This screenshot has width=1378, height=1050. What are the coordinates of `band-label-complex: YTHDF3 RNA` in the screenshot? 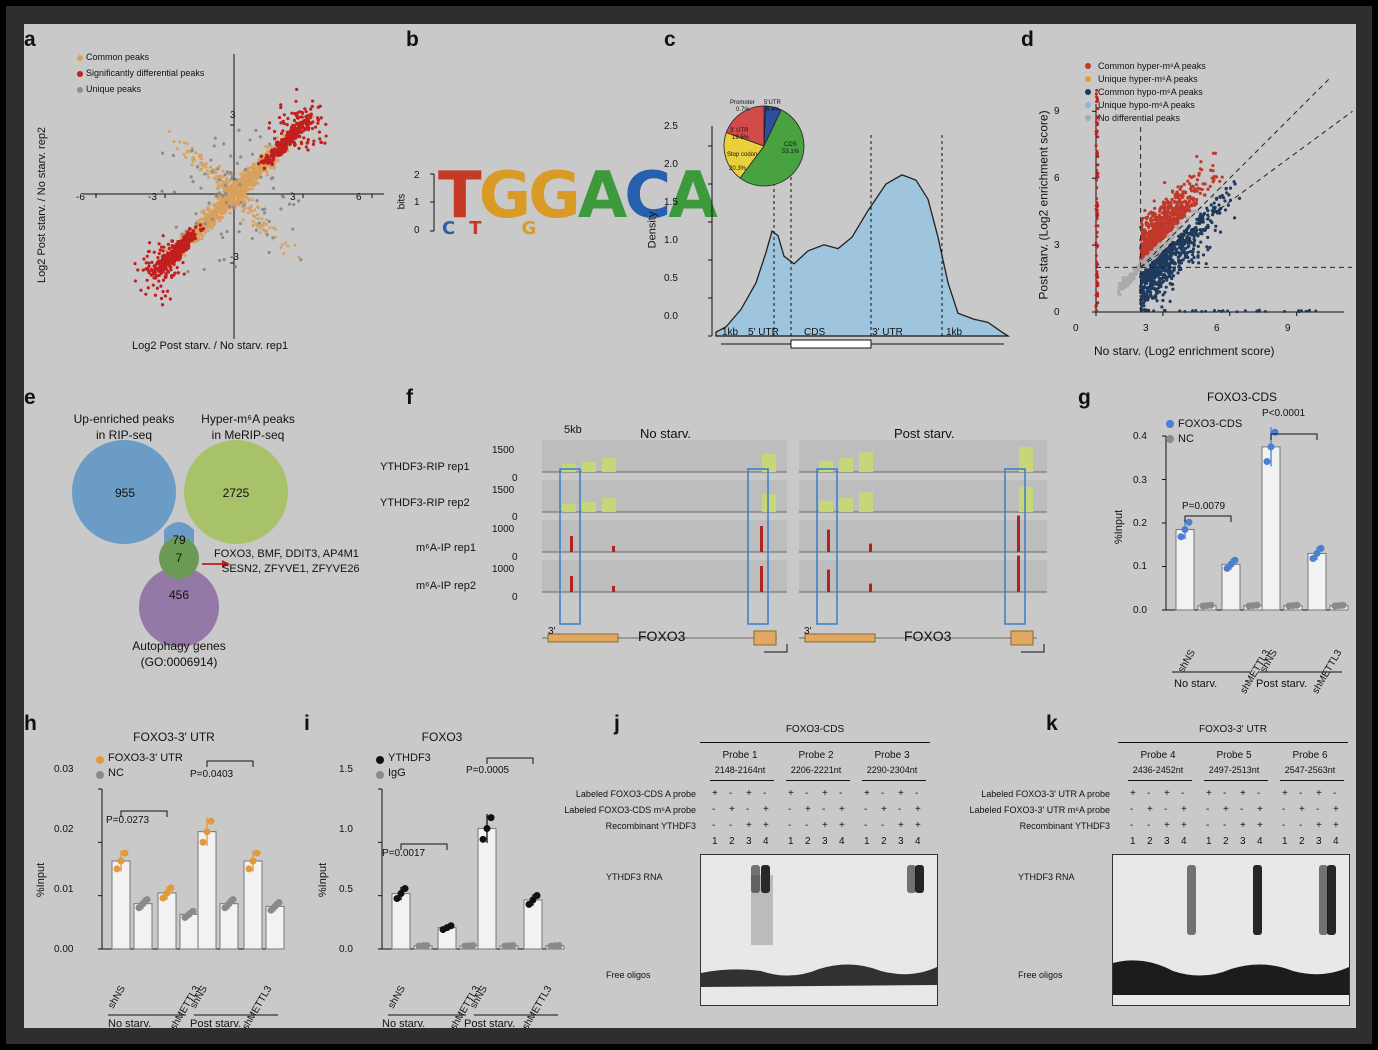 It's located at (634, 877).